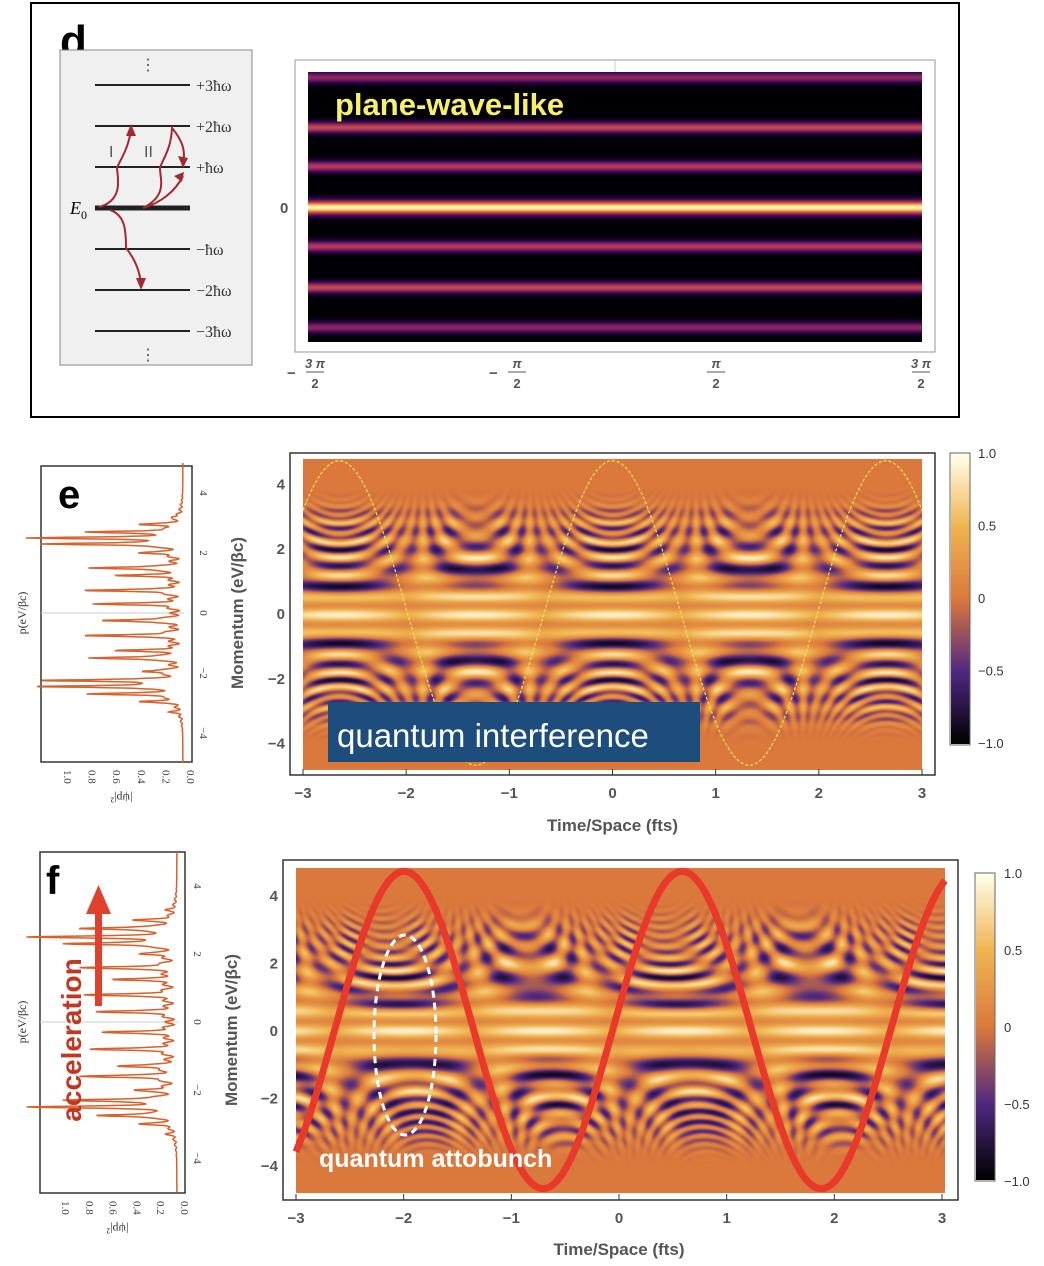 This screenshot has height=1266, width=1044. What do you see at coordinates (514, 732) in the screenshot?
I see `e-annotation-box` at bounding box center [514, 732].